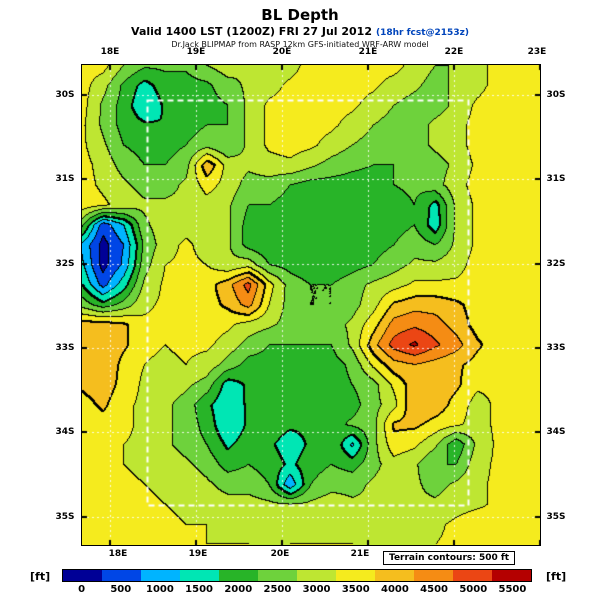 The width and height of the screenshot is (600, 600). I want to click on axis-label-lon-bottom: 18E, so click(118, 554).